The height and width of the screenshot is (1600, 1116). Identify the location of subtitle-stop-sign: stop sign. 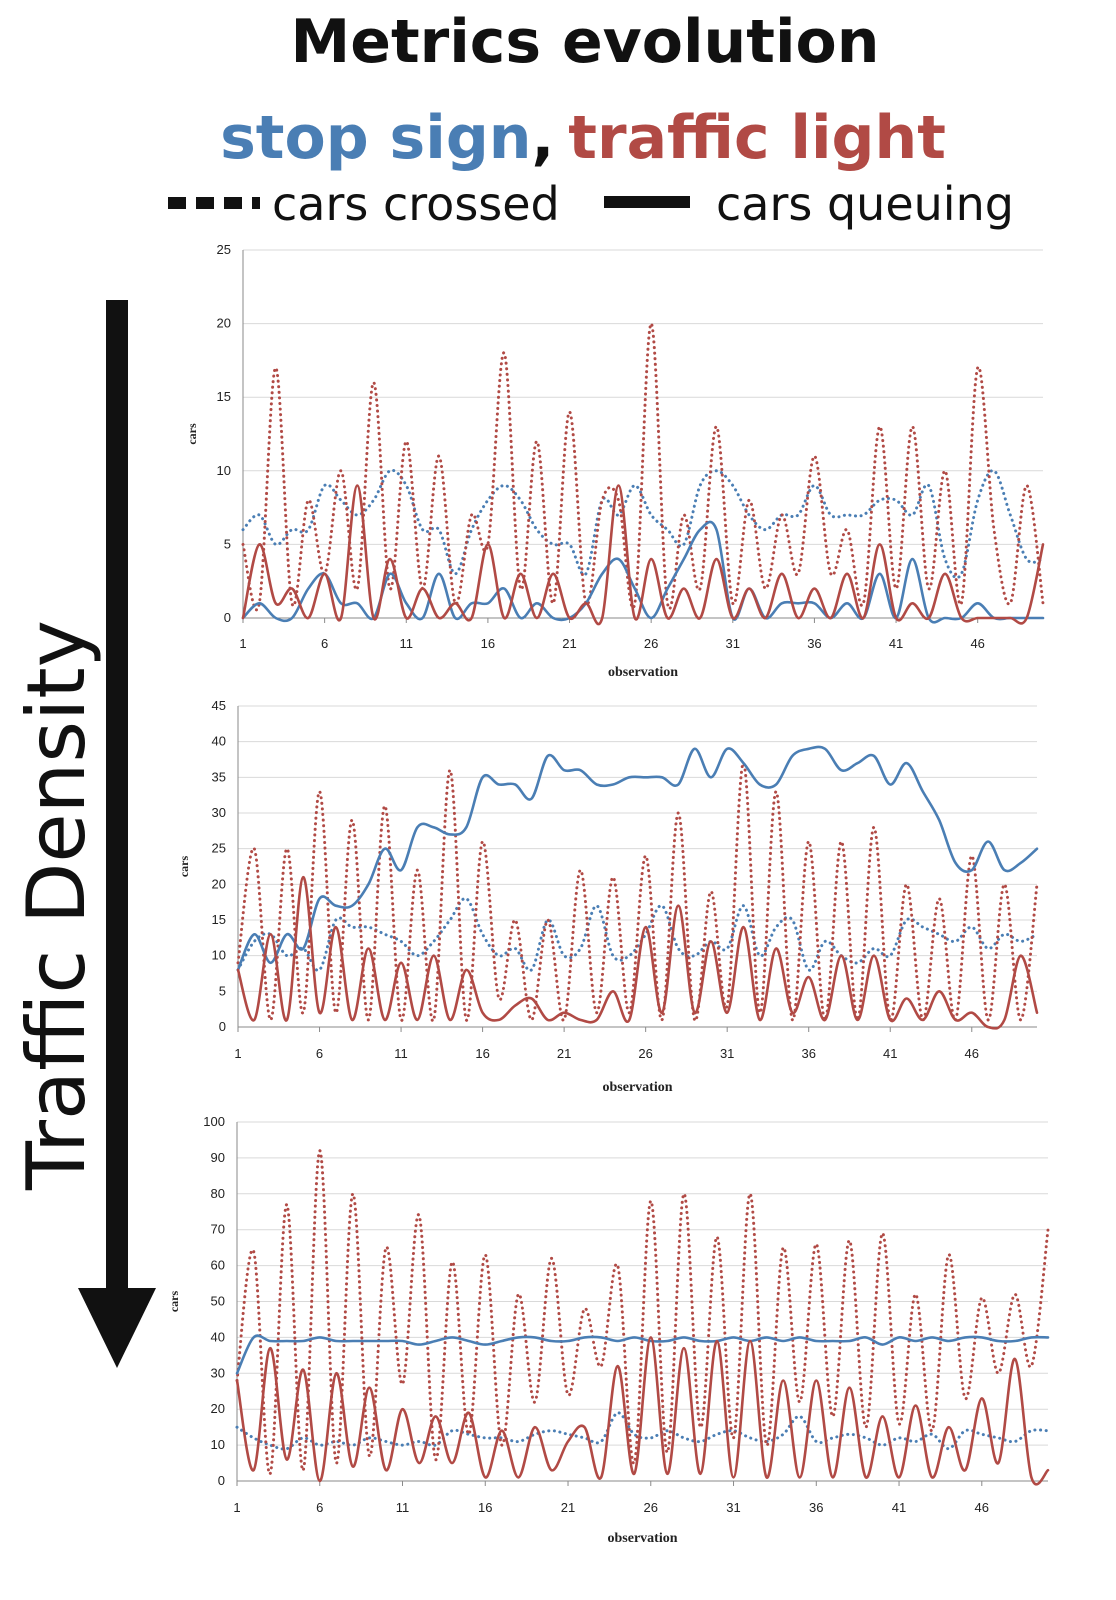
(375, 138).